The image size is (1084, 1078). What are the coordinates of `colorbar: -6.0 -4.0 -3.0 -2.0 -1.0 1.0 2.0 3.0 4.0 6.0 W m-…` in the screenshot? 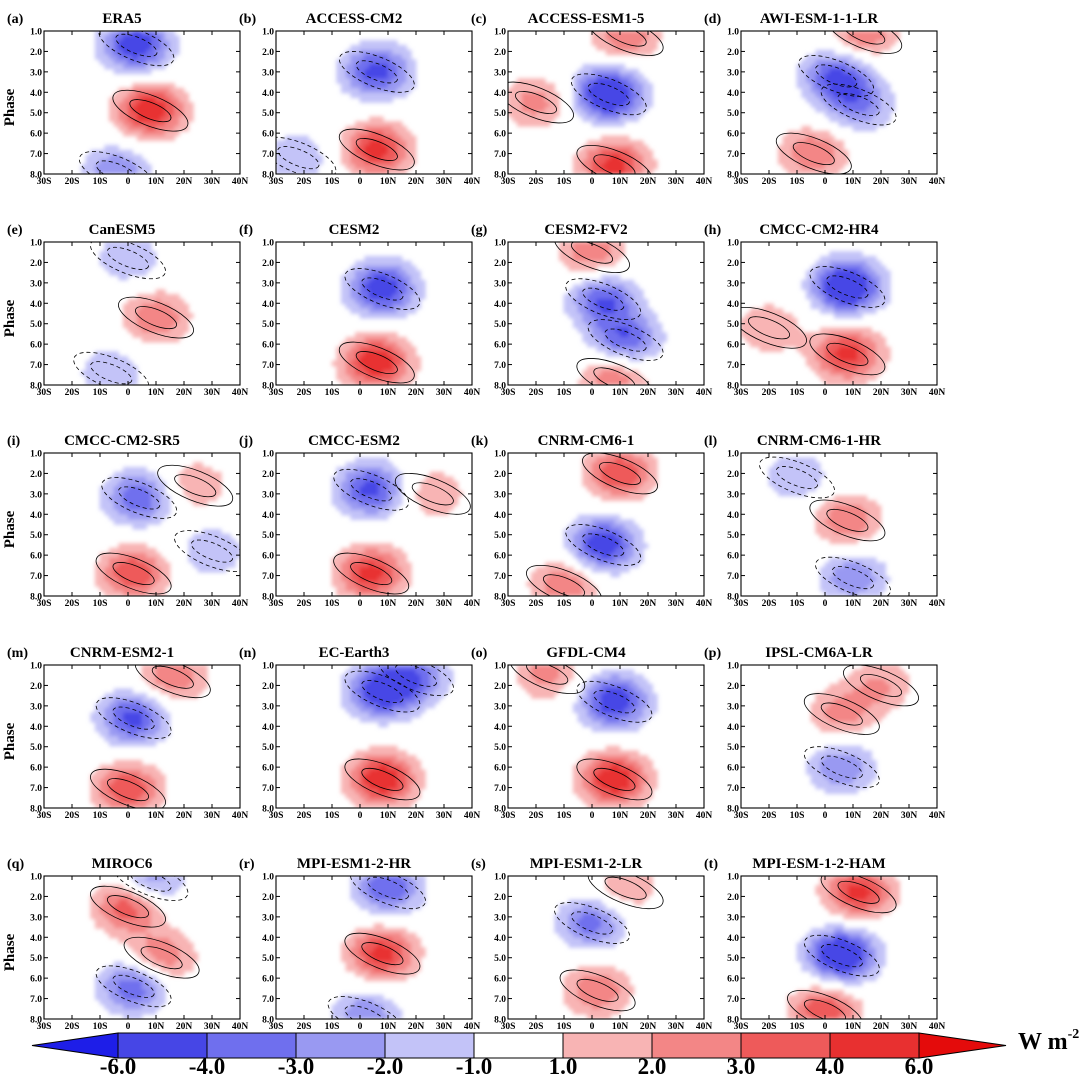 It's located at (555, 1052).